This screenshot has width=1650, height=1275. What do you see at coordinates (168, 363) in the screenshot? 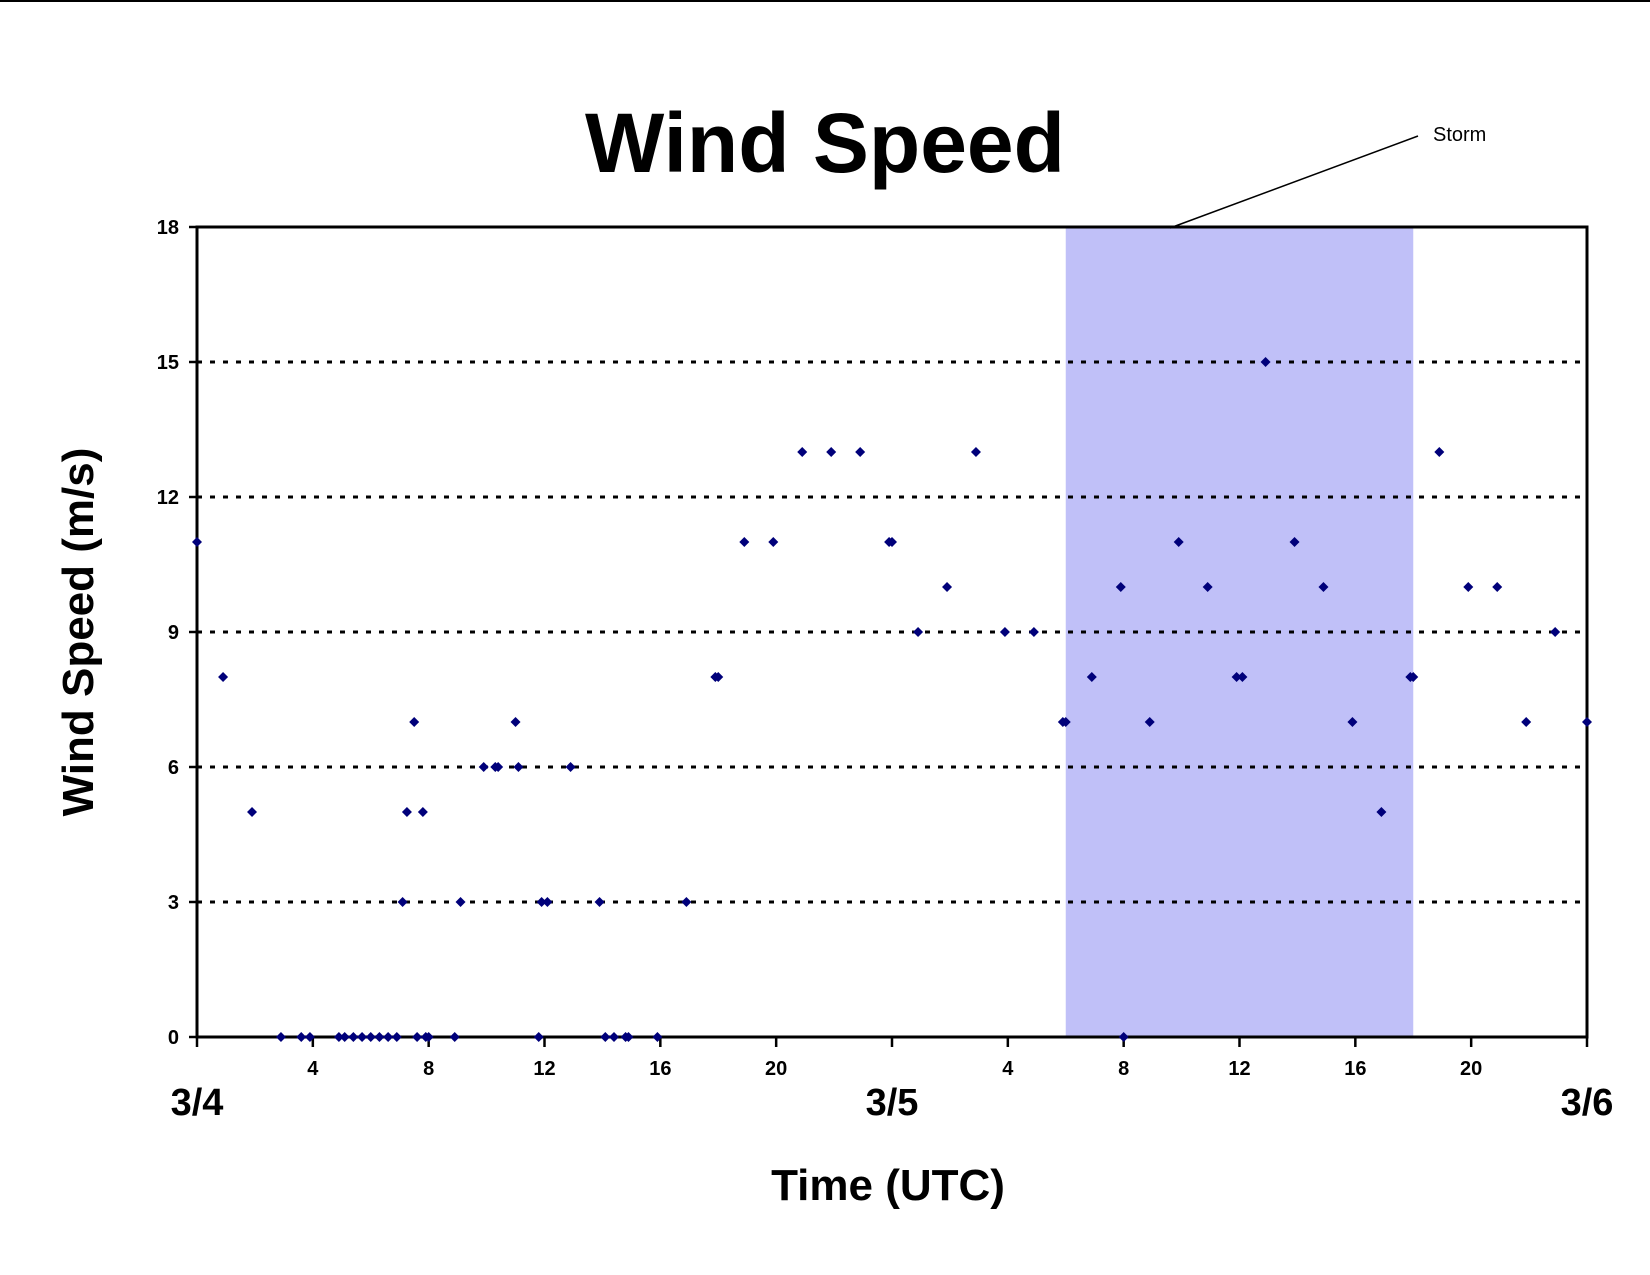
I see `y-tick-label-15: 15` at bounding box center [168, 363].